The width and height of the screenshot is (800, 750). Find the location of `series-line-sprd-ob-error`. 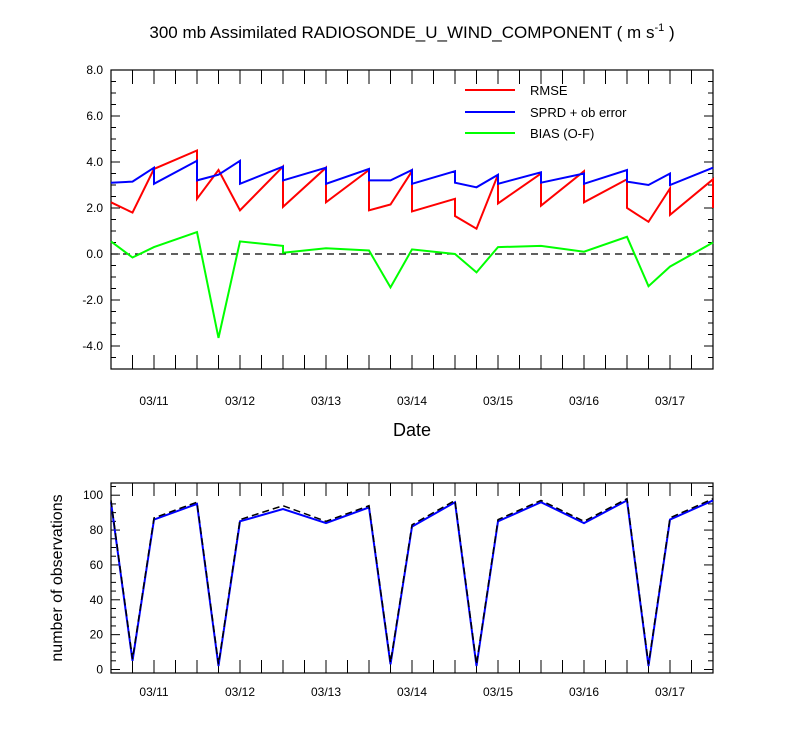

series-line-sprd-ob-error is located at coordinates (412, 173).